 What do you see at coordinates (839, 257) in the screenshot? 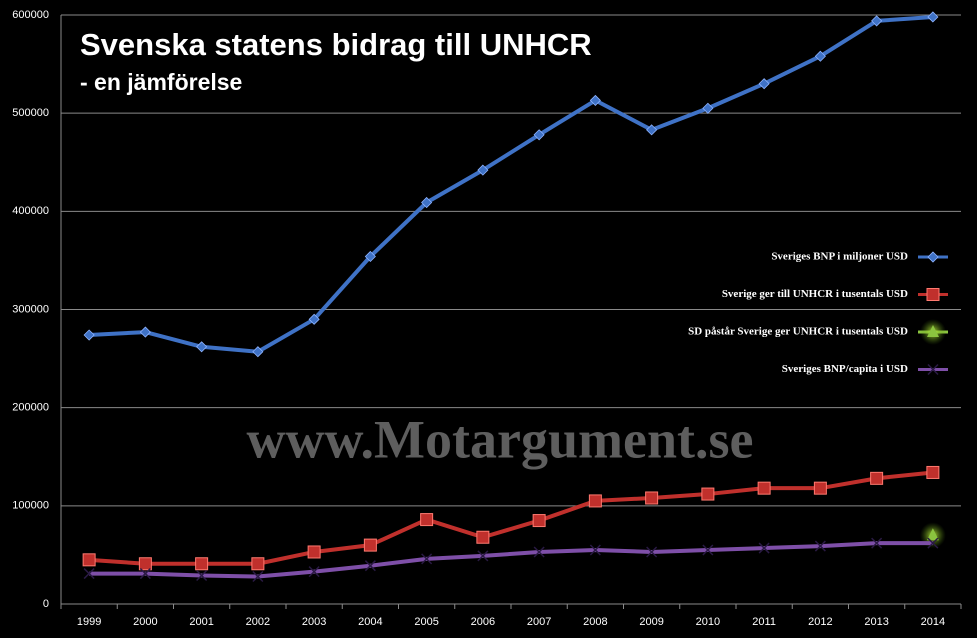
I see `legend-label: Sveriges BNP i miljoner USD` at bounding box center [839, 257].